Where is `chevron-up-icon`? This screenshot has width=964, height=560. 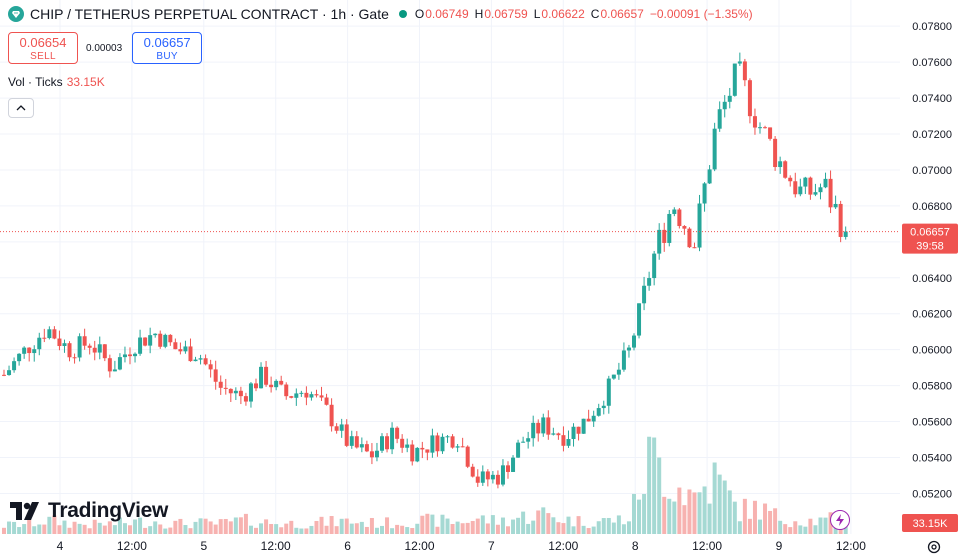 chevron-up-icon is located at coordinates (21, 108).